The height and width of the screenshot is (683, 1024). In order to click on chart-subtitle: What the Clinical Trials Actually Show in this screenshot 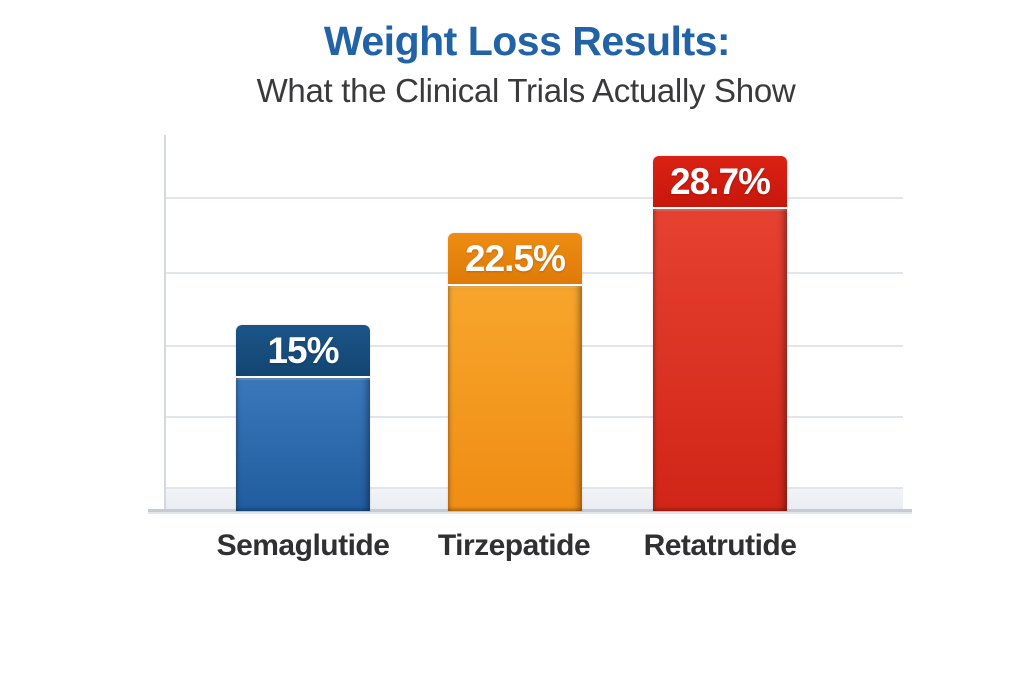, I will do `click(526, 90)`.